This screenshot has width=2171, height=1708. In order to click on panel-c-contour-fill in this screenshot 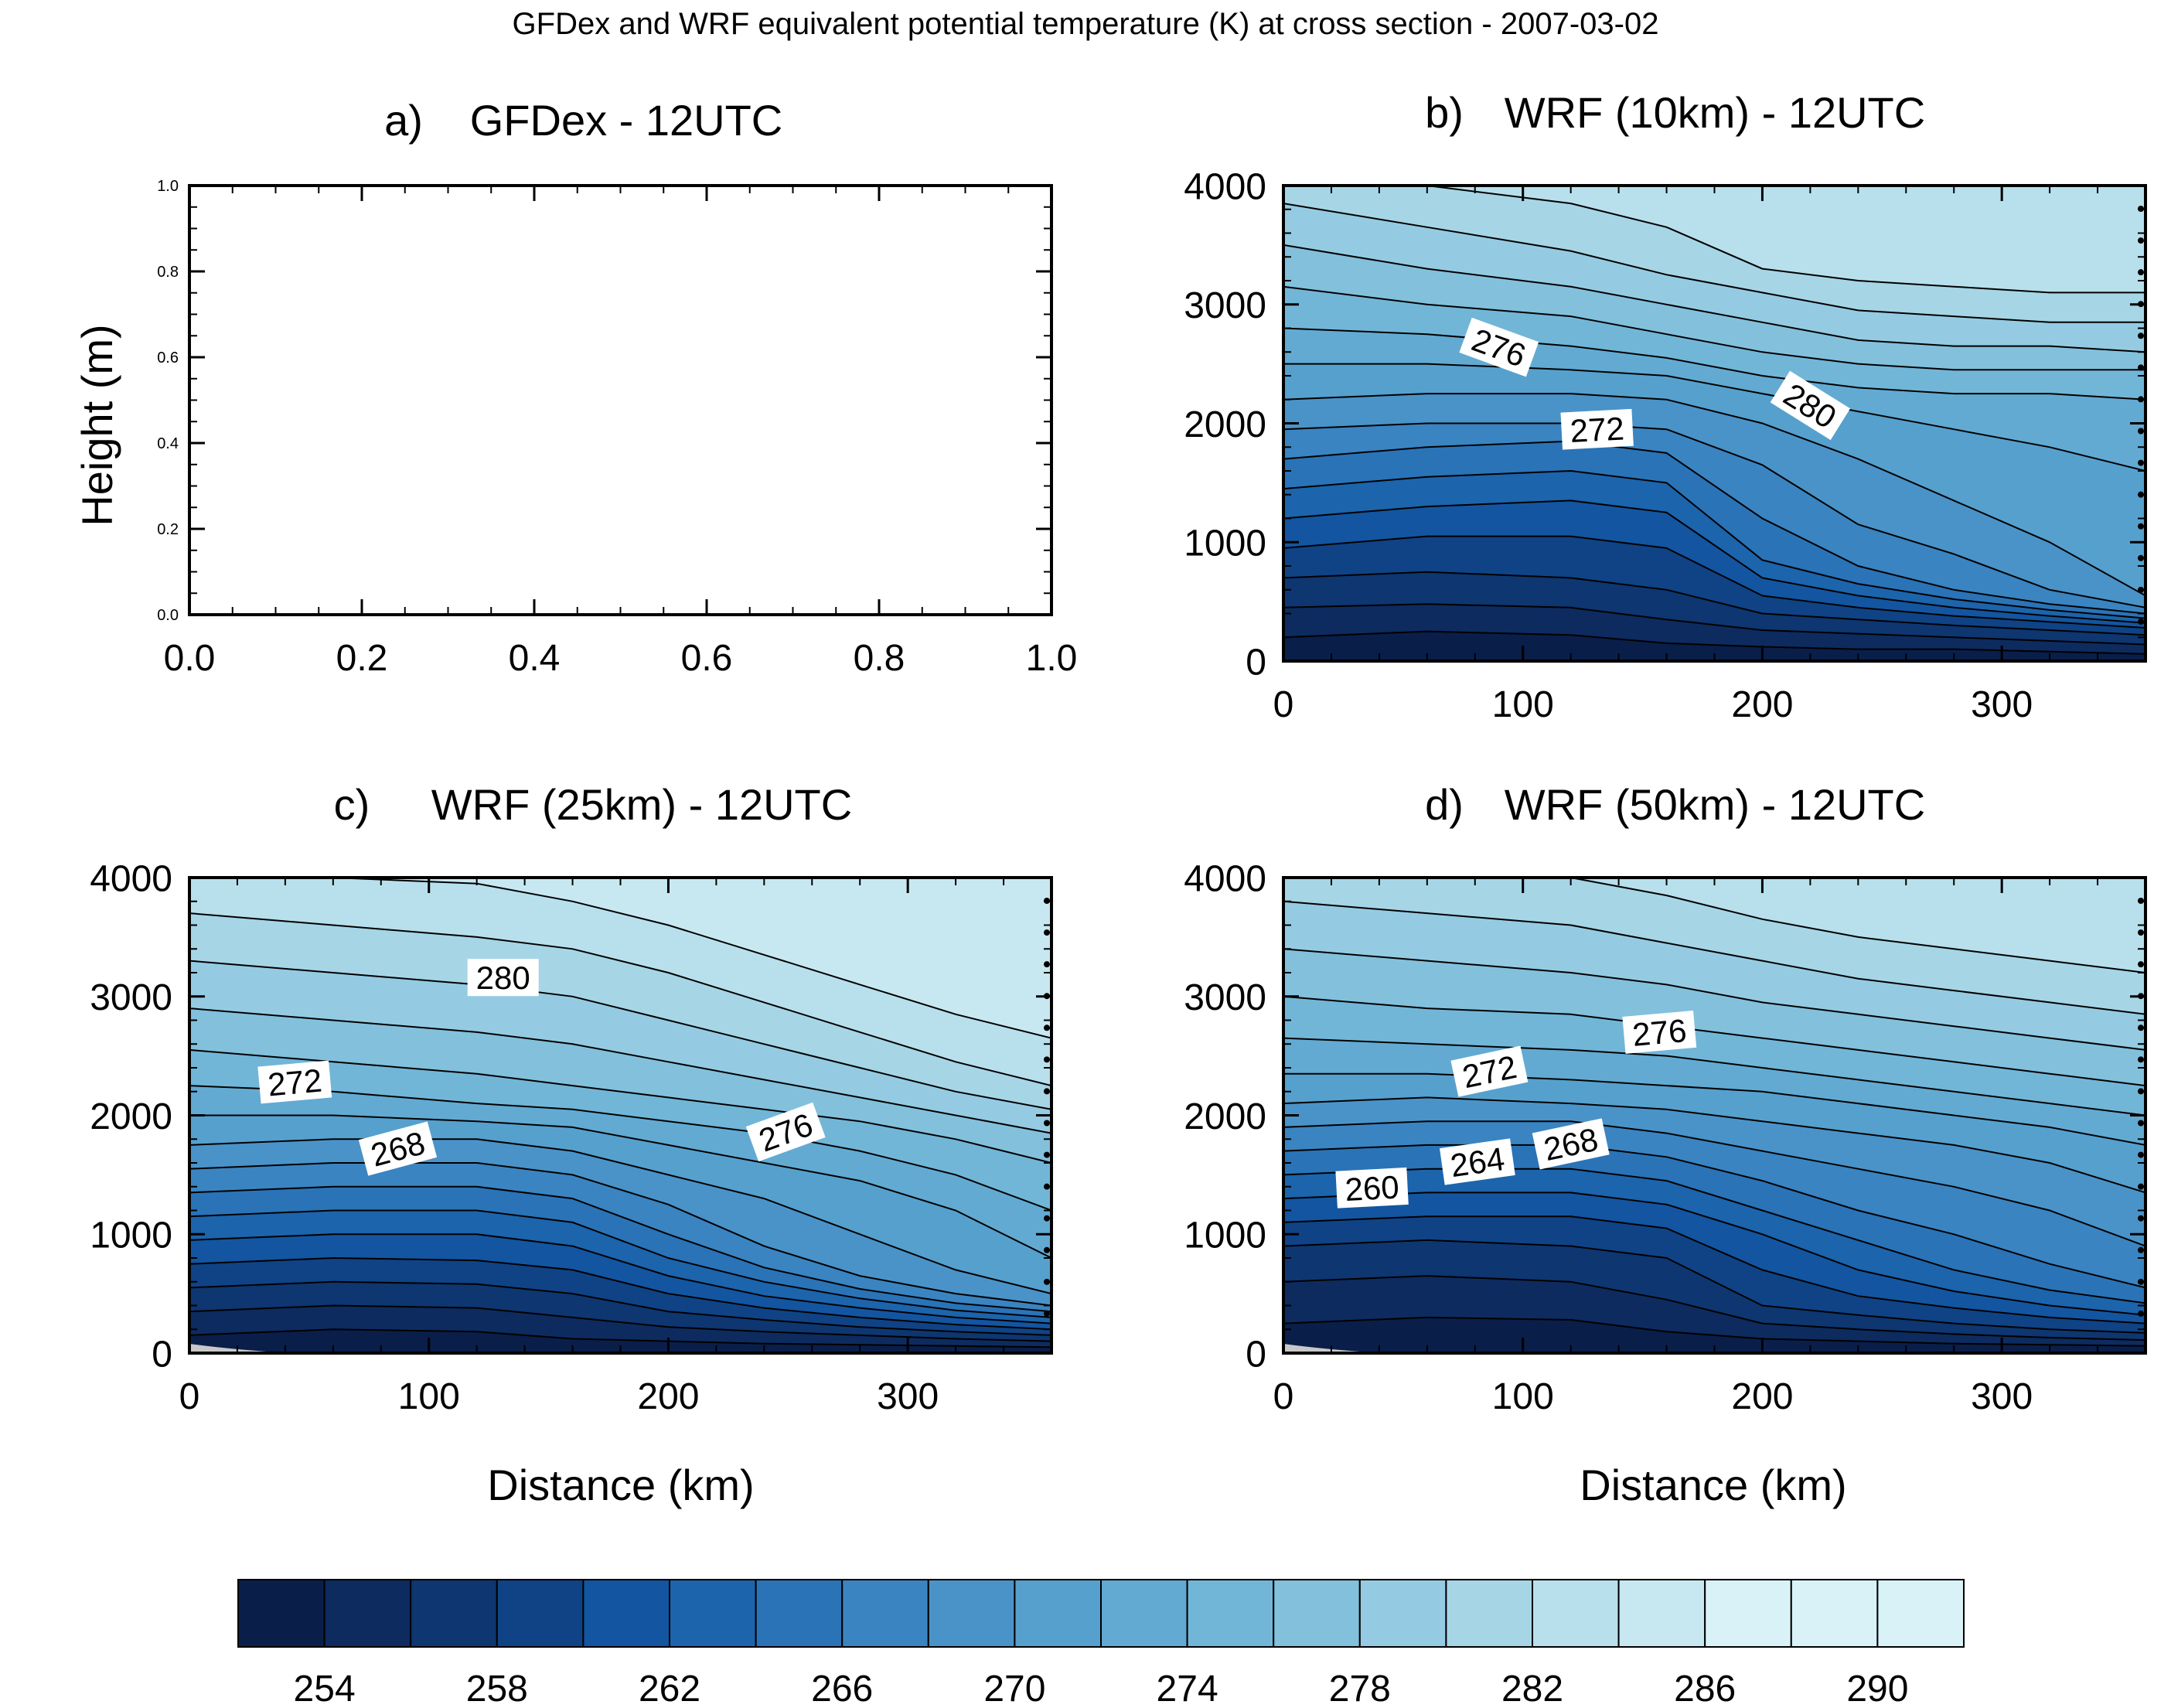, I will do `click(620, 1115)`.